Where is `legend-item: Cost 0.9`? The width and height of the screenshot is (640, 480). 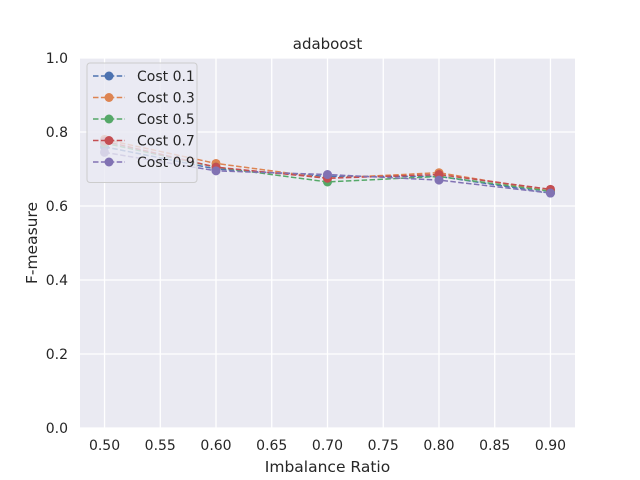 legend-item: Cost 0.9 is located at coordinates (144, 163).